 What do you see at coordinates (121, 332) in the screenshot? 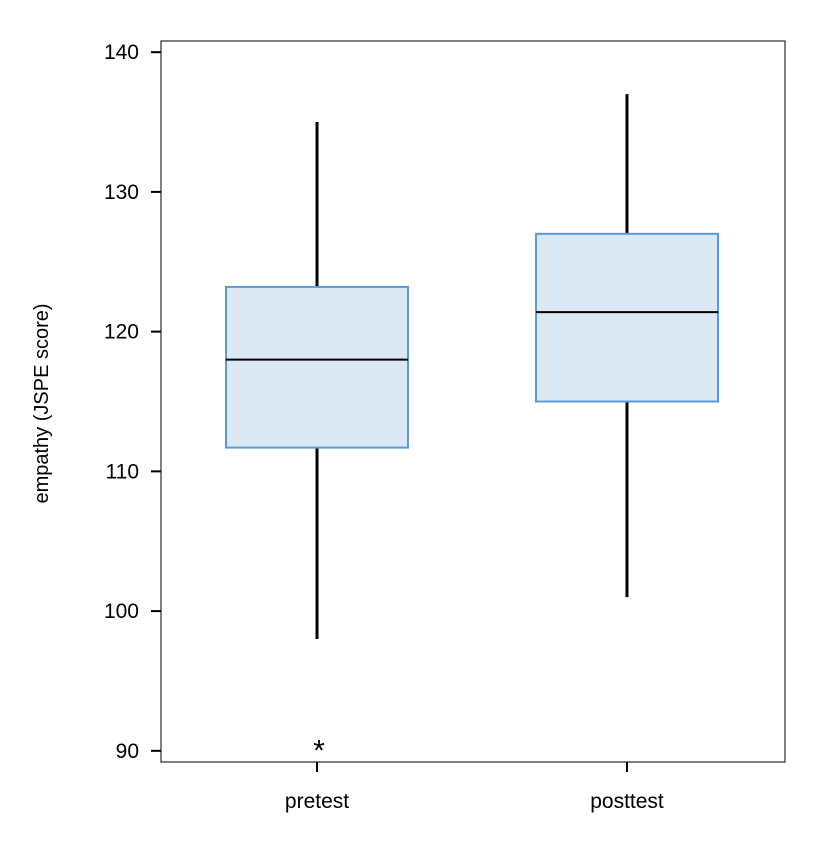
I see `y-tick-label: 120` at bounding box center [121, 332].